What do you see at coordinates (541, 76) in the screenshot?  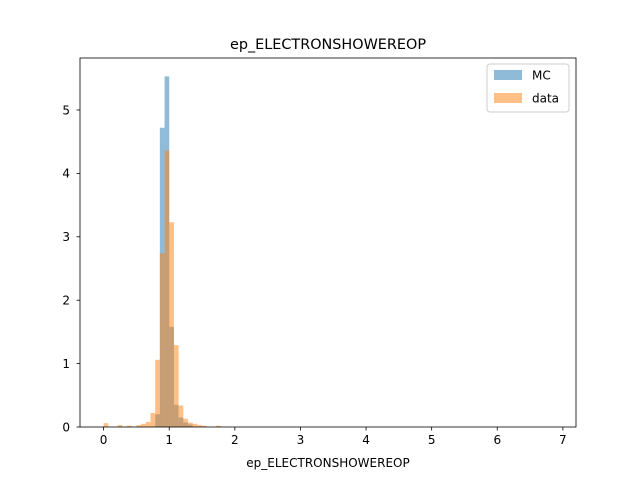 I see `legend-label-MC: MC` at bounding box center [541, 76].